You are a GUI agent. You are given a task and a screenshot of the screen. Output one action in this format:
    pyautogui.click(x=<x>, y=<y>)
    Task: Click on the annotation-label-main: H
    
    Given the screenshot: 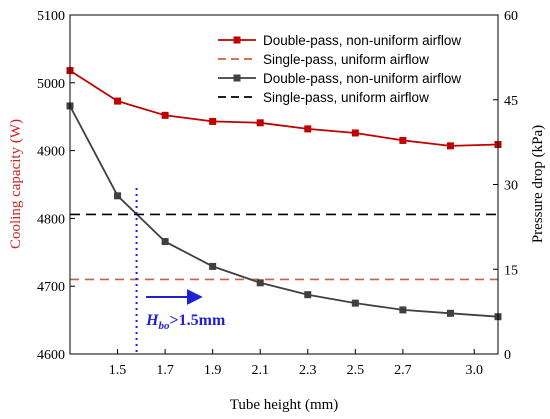 What is the action you would take?
    pyautogui.click(x=152, y=320)
    